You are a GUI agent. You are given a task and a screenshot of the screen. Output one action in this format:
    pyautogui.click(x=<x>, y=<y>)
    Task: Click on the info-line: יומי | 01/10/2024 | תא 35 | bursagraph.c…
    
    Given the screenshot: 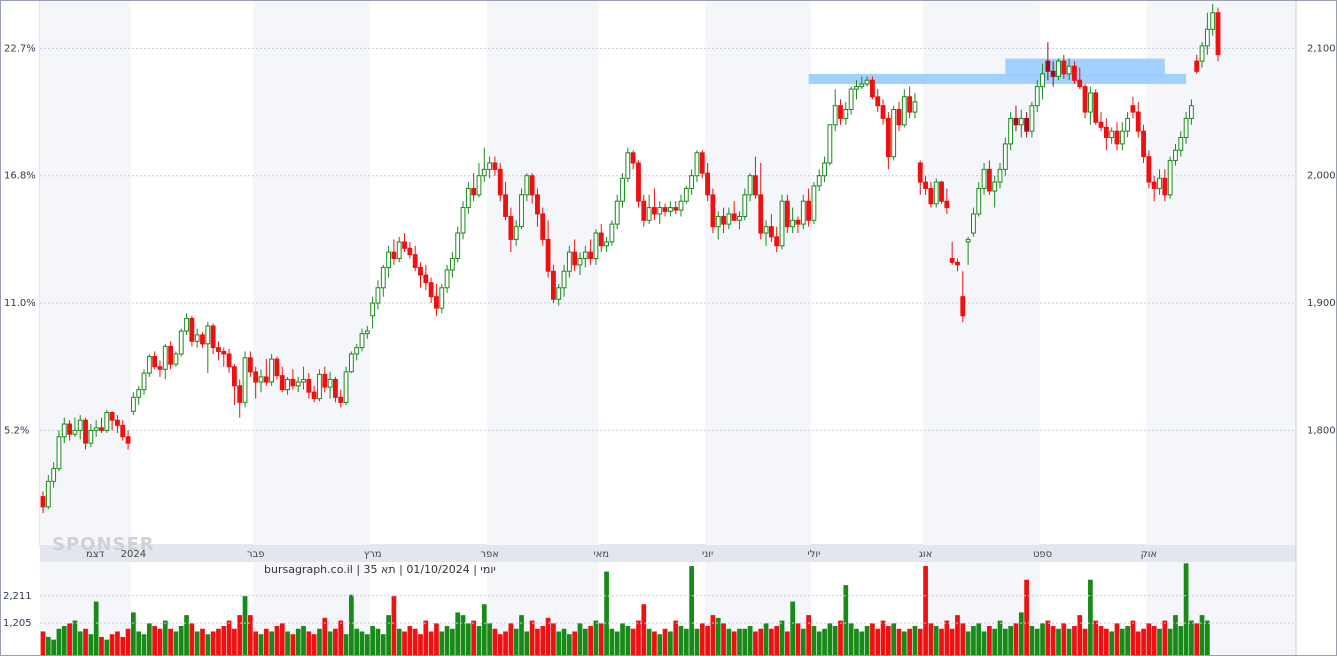 What is the action you would take?
    pyautogui.click(x=380, y=569)
    